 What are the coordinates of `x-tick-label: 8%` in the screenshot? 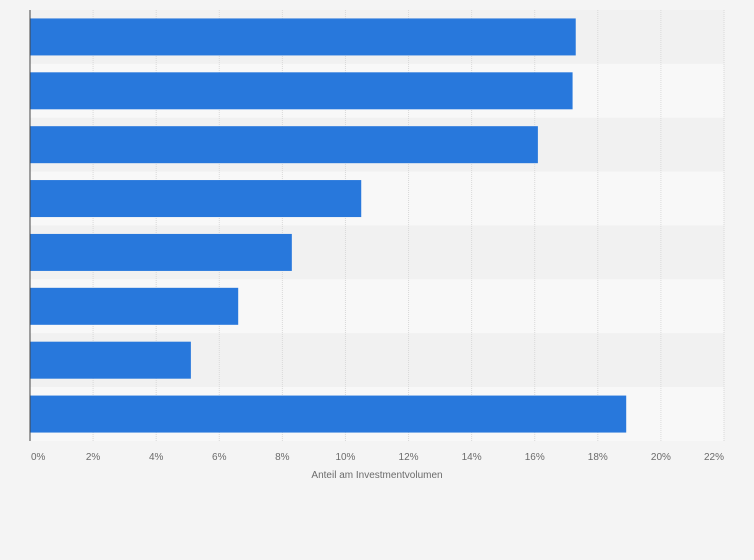 It's located at (282, 457).